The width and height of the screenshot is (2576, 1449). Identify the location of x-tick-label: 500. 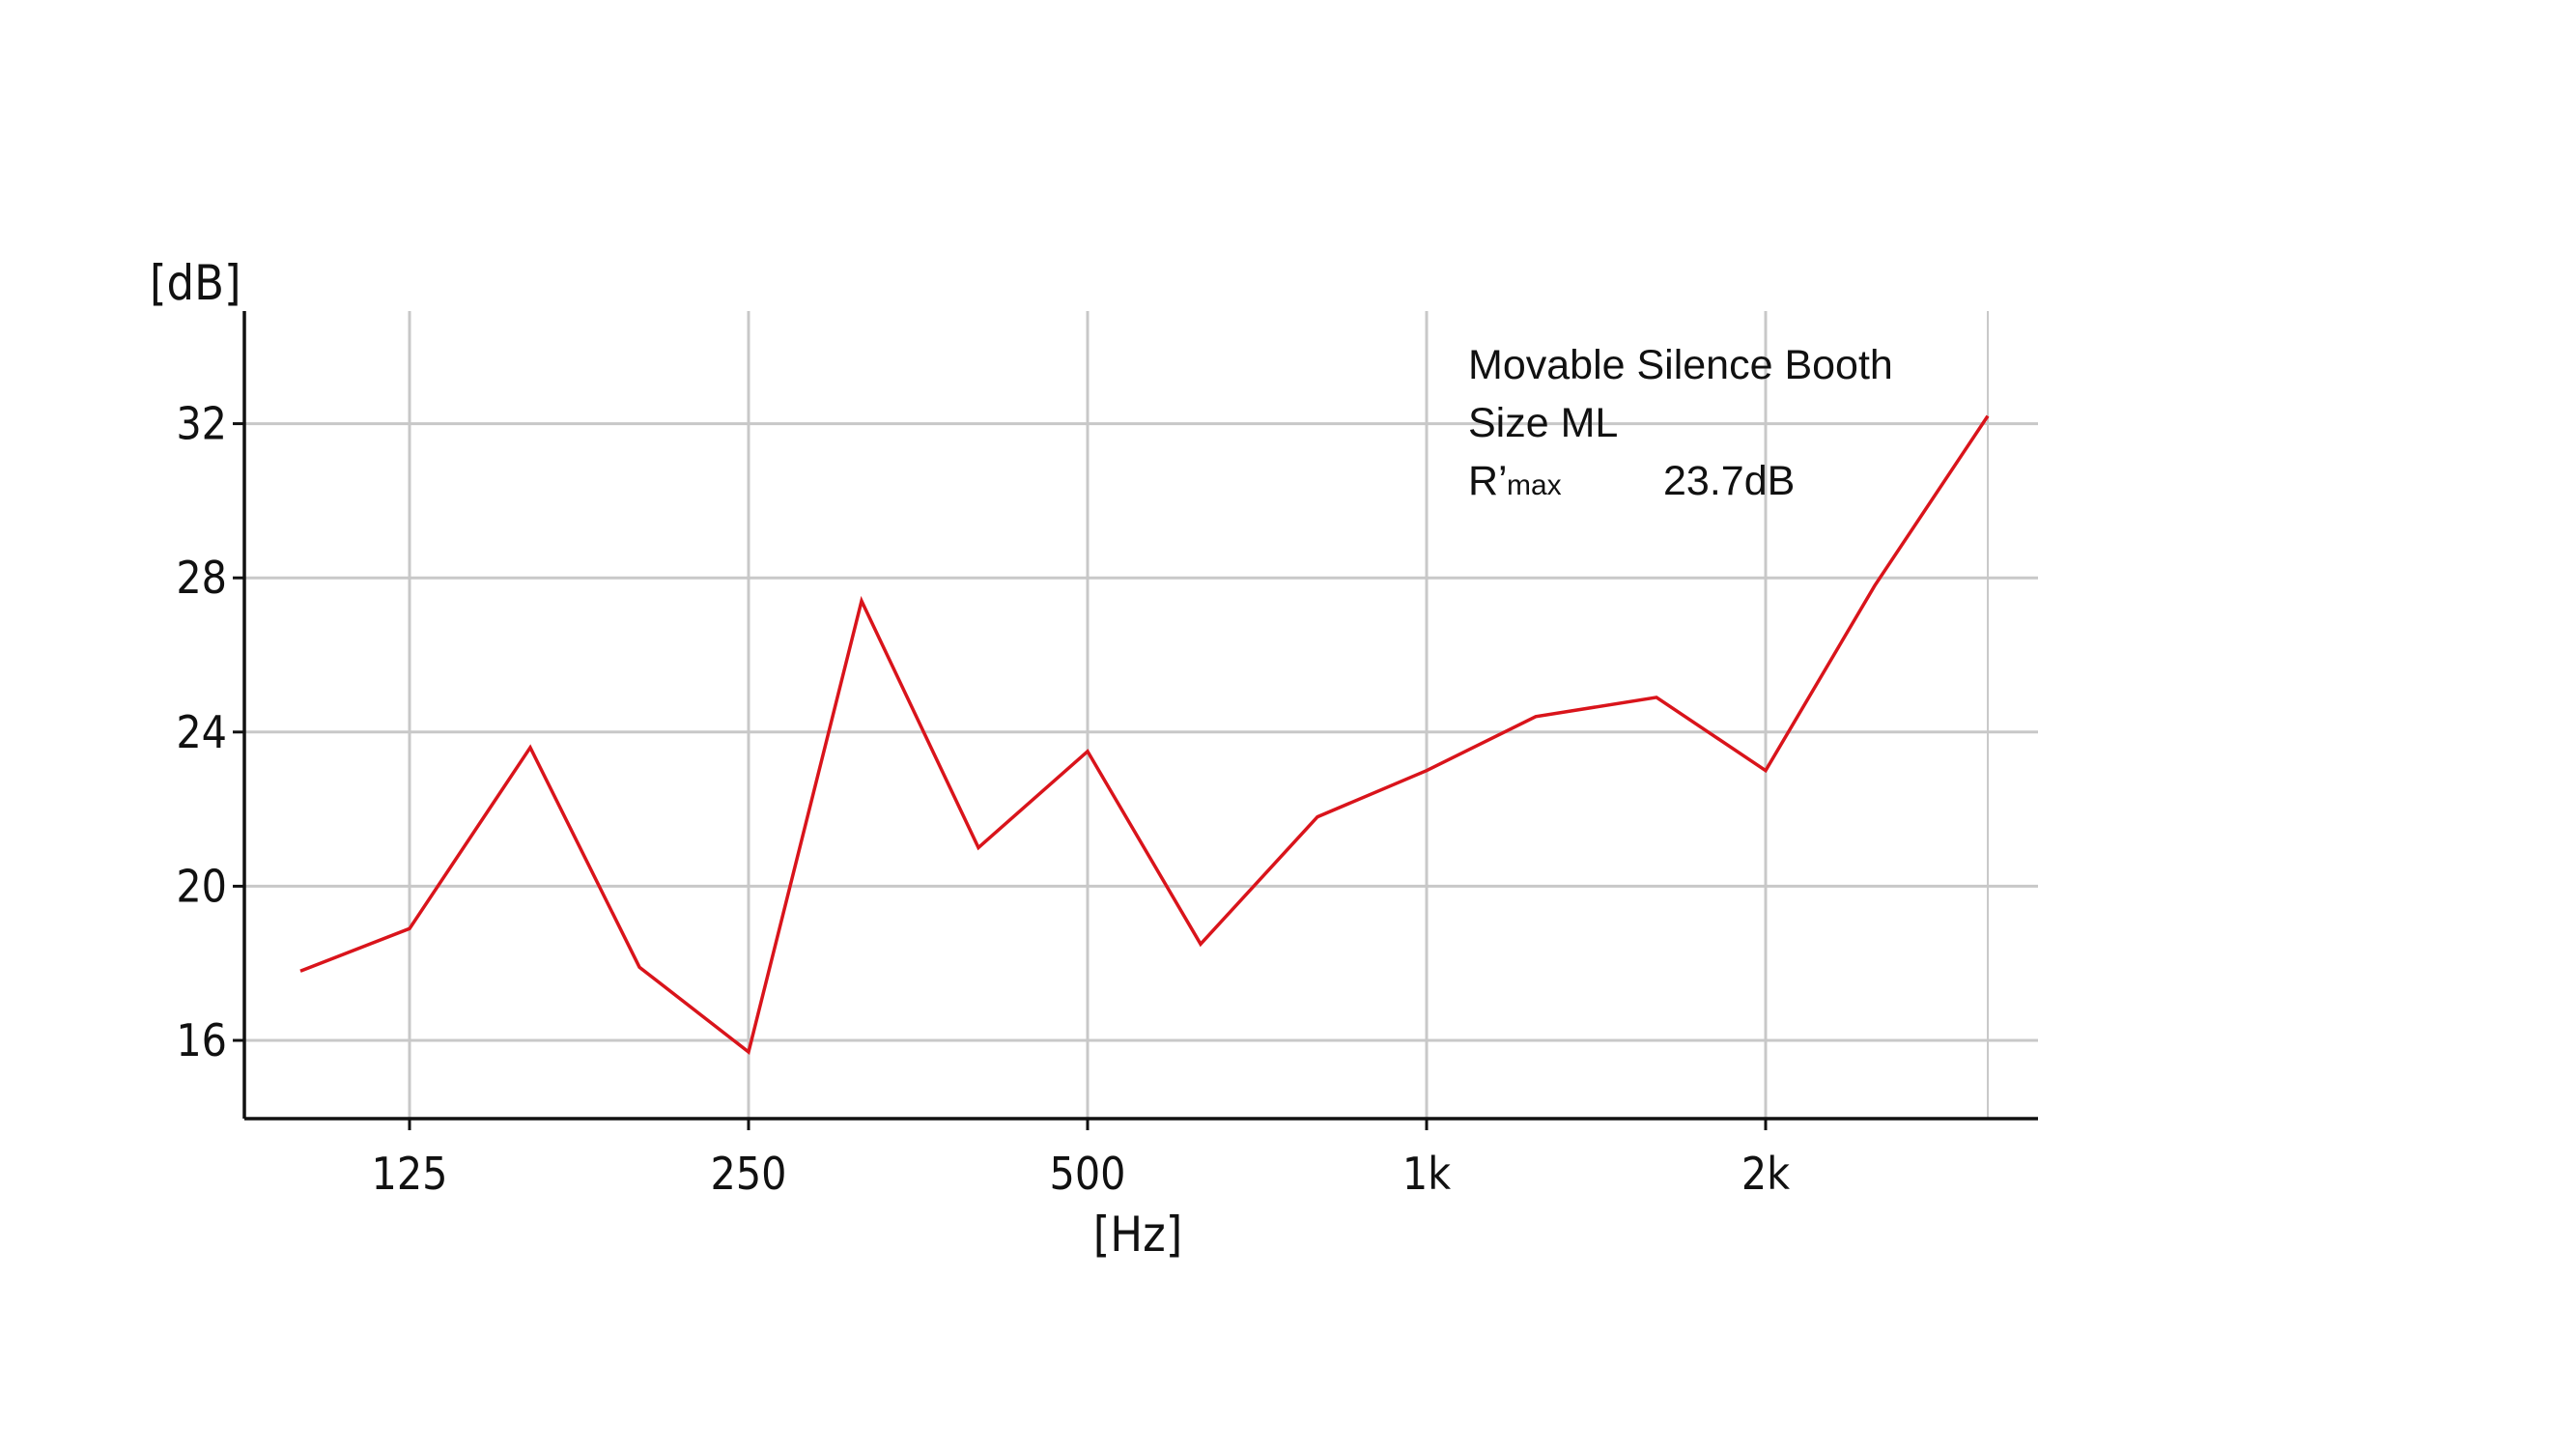
(1088, 1174).